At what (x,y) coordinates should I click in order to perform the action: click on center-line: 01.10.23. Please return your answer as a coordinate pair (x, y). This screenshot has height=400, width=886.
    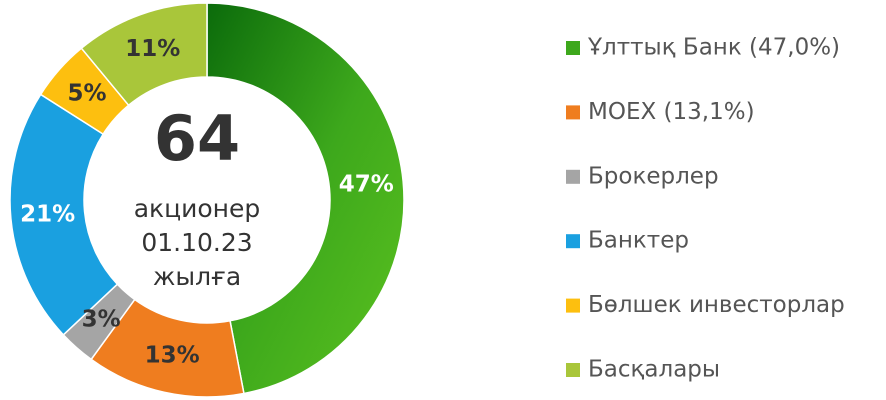
    Looking at the image, I should click on (196, 242).